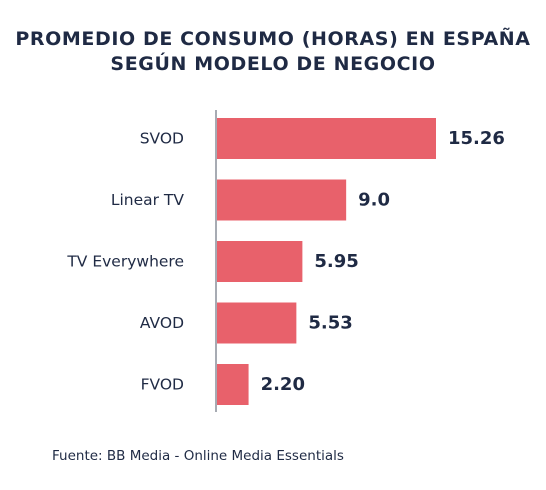  What do you see at coordinates (283, 384) in the screenshot?
I see `value-label: 2.20` at bounding box center [283, 384].